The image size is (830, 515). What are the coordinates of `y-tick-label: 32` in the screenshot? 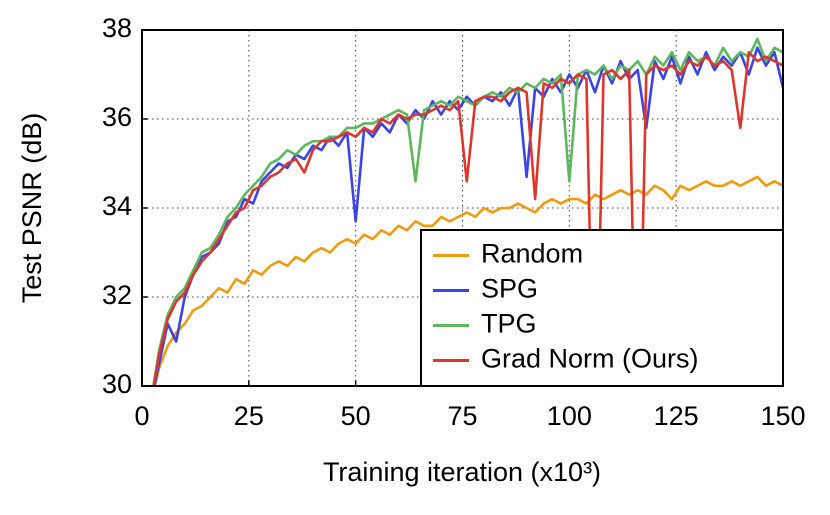 It's located at (117, 295).